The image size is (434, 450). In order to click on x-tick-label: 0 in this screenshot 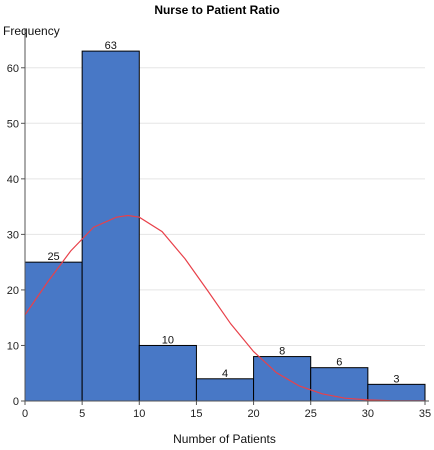, I will do `click(25, 414)`.